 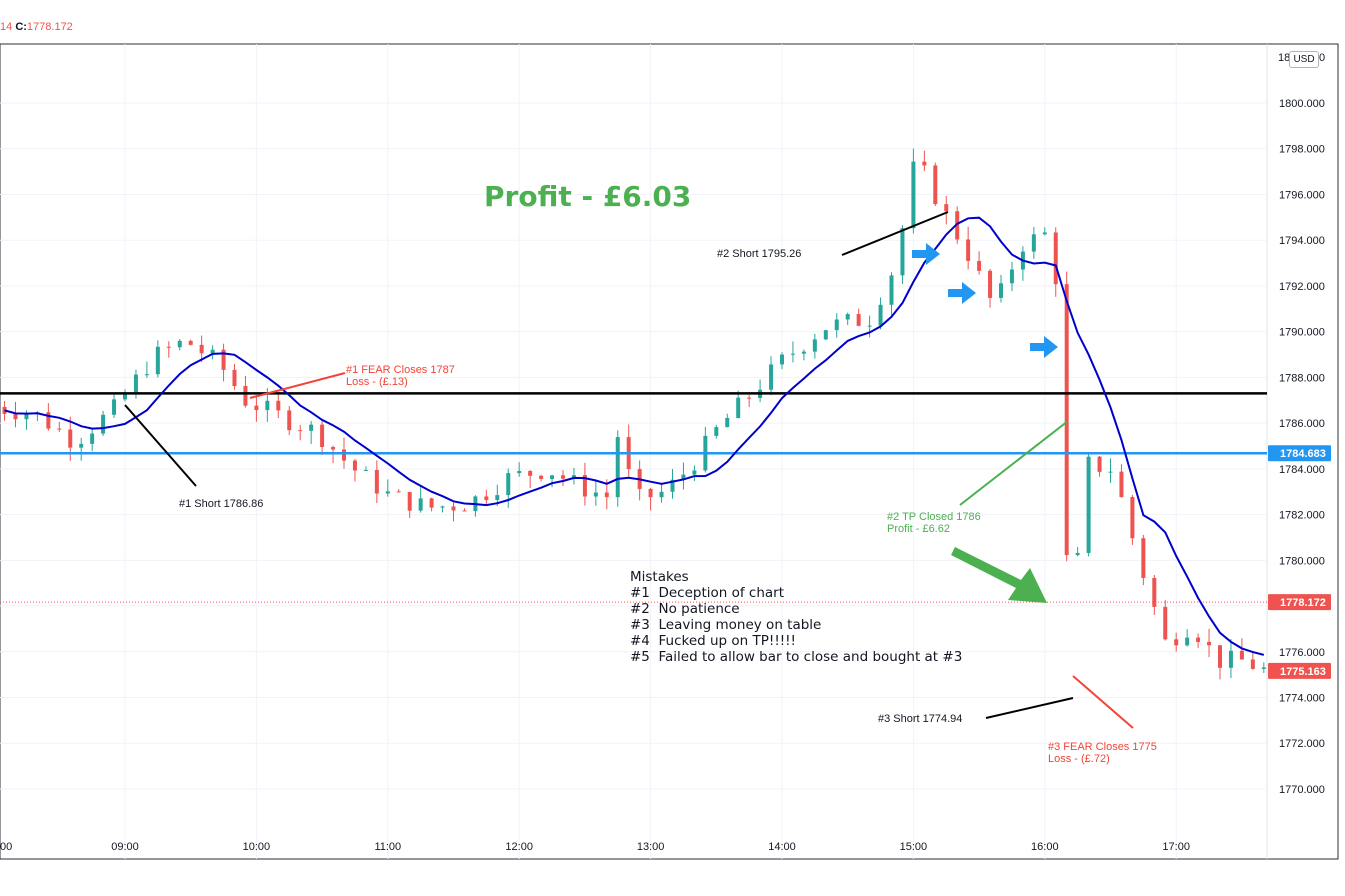 I want to click on y-tick-label: 18, so click(x=1284, y=58).